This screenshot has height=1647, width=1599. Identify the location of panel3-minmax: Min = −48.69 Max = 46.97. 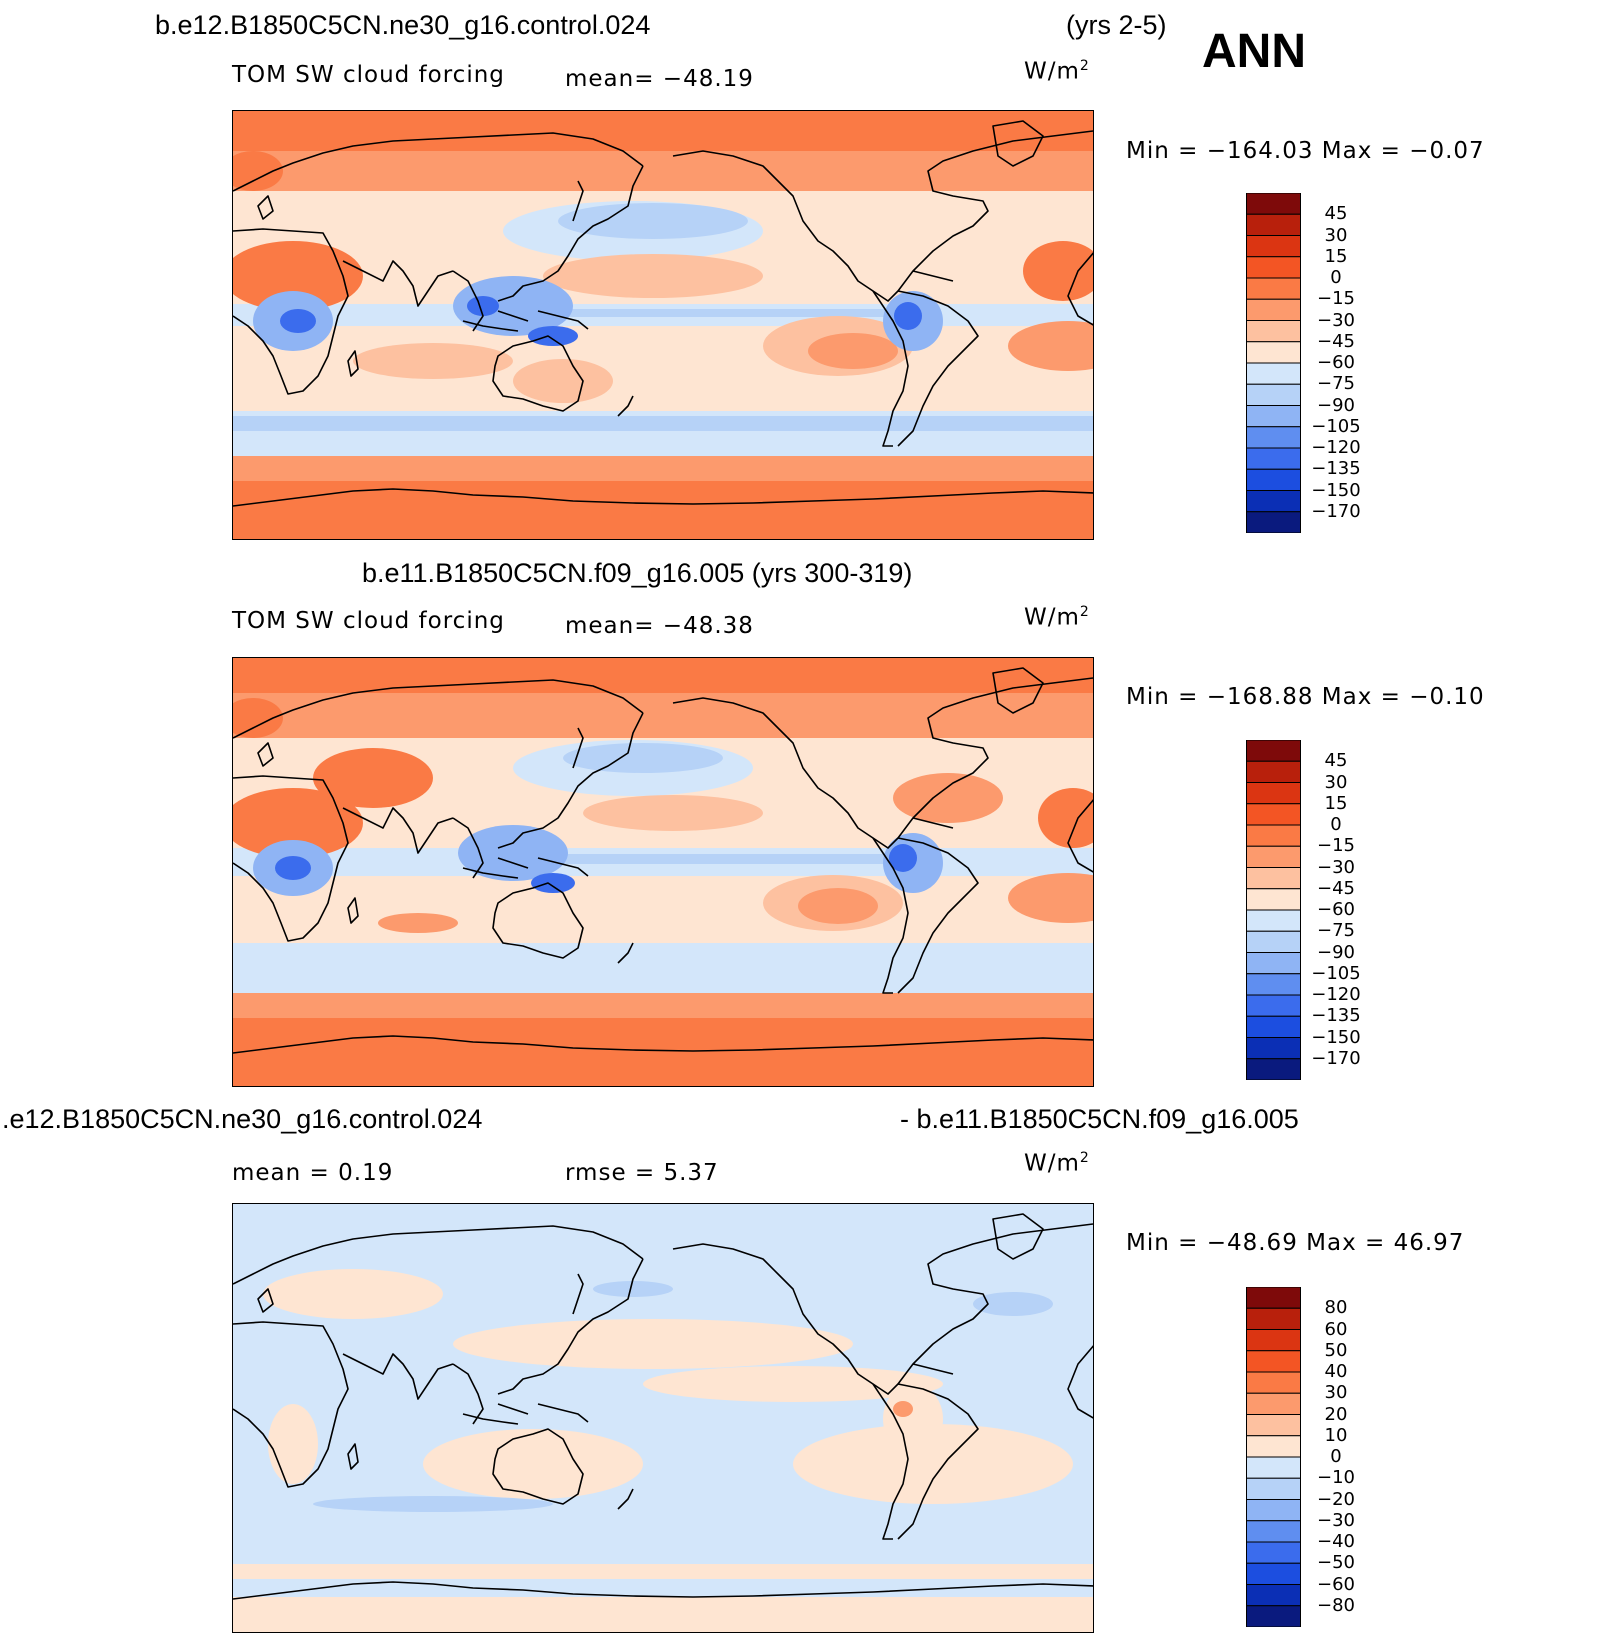
(1295, 1243).